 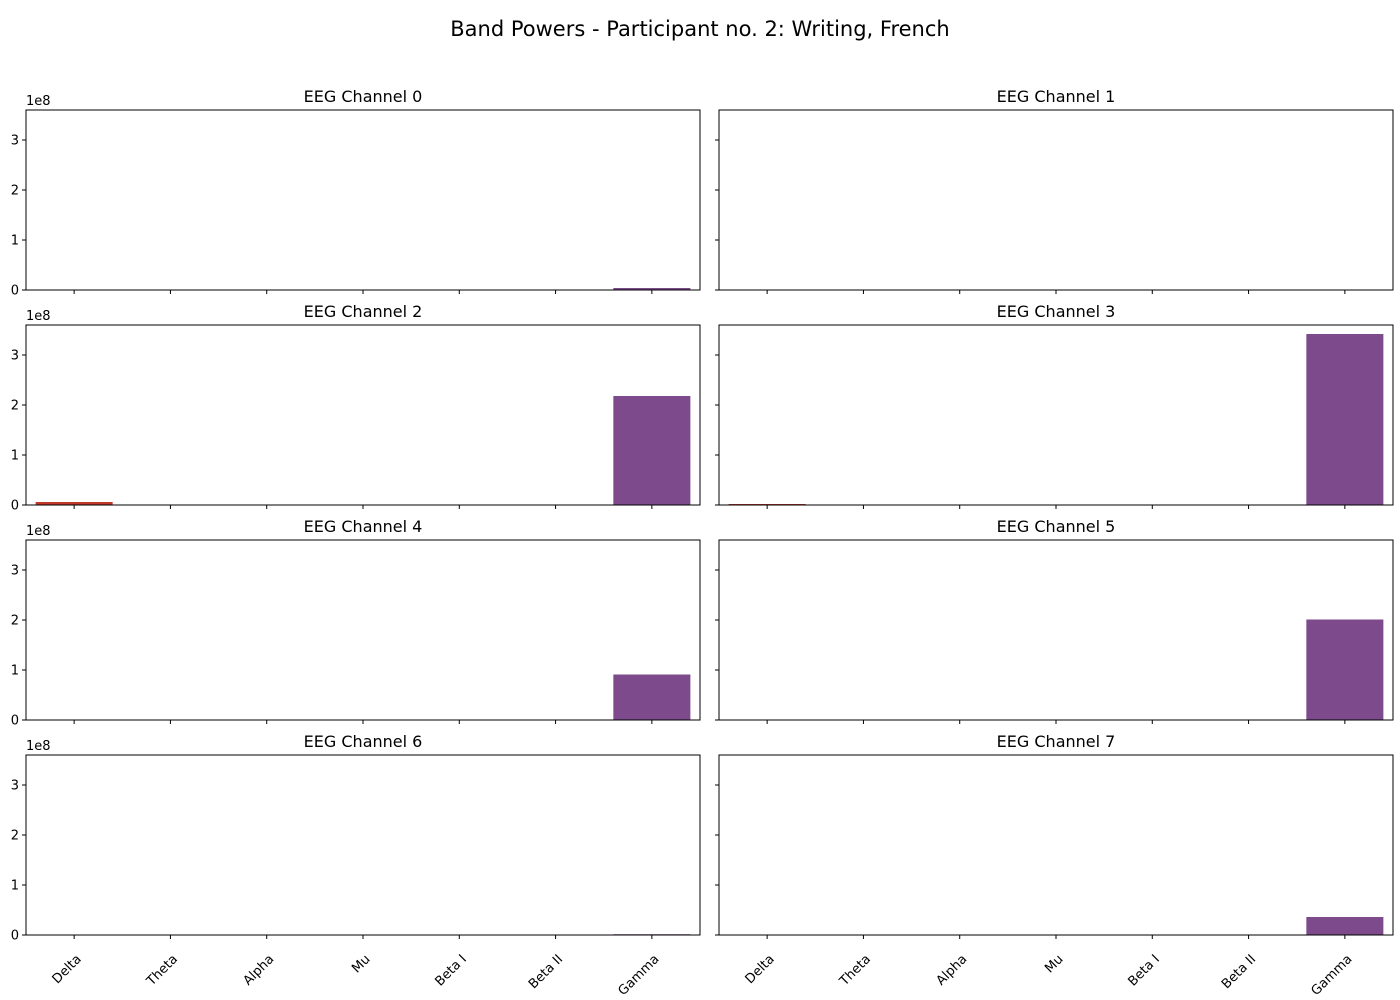 I want to click on subplot-0: EEG Channel 0 0 1 2 3 1e8, so click(x=356, y=193).